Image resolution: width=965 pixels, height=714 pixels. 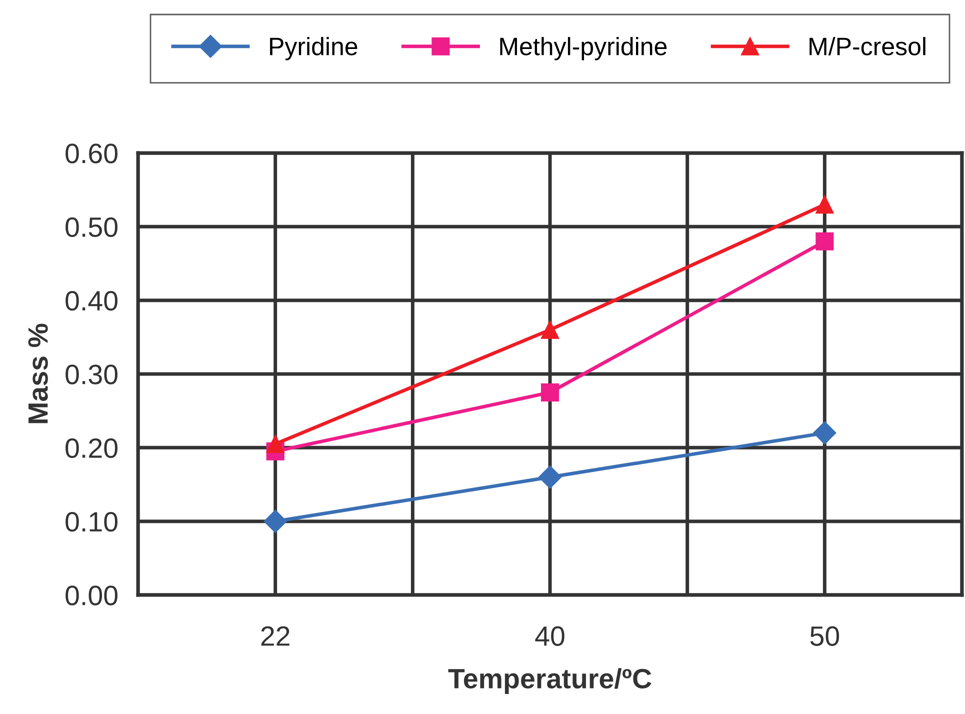 What do you see at coordinates (868, 46) in the screenshot?
I see `legend-label: M/P-cresol` at bounding box center [868, 46].